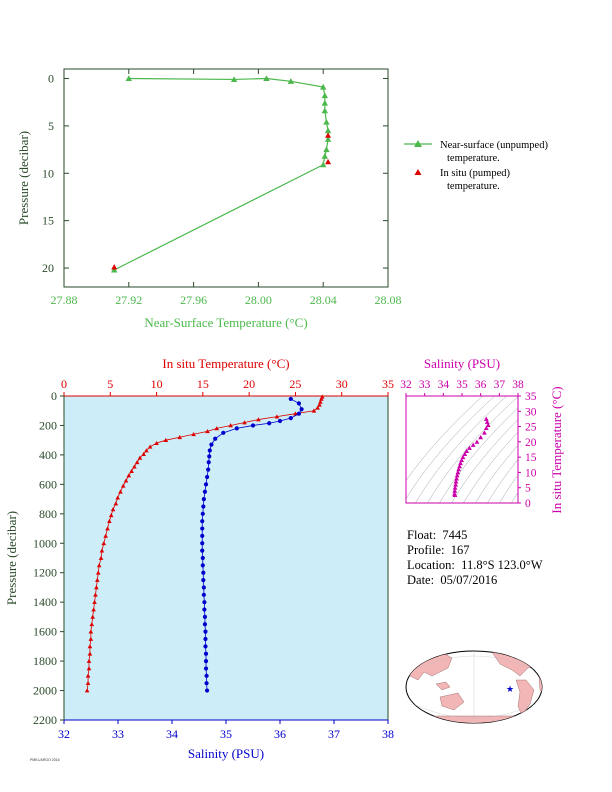 The image size is (612, 792). What do you see at coordinates (226, 734) in the screenshot?
I see `profile-salinity-tick-label: 35` at bounding box center [226, 734].